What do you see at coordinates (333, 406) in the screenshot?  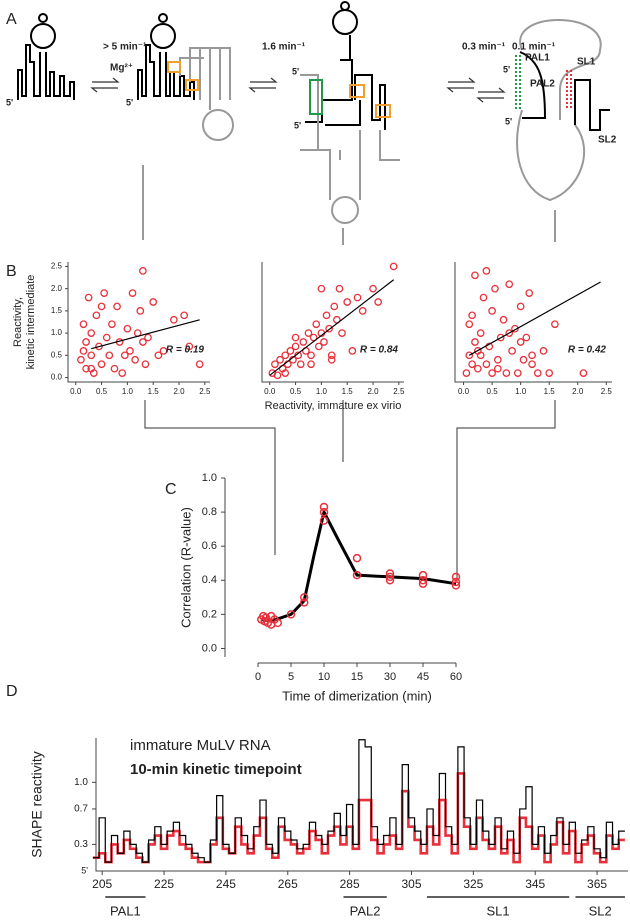 I see `x-axis-label: Reactivity, immature ex virio` at bounding box center [333, 406].